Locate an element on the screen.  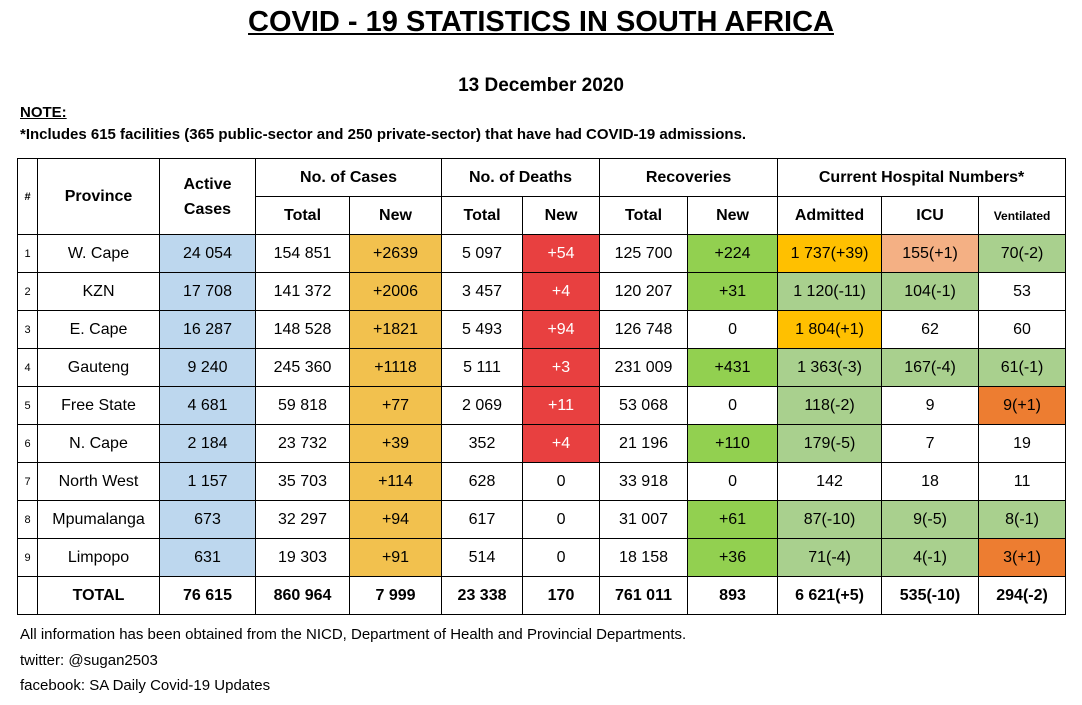
province-name: N. Cape is located at coordinates (98, 443).